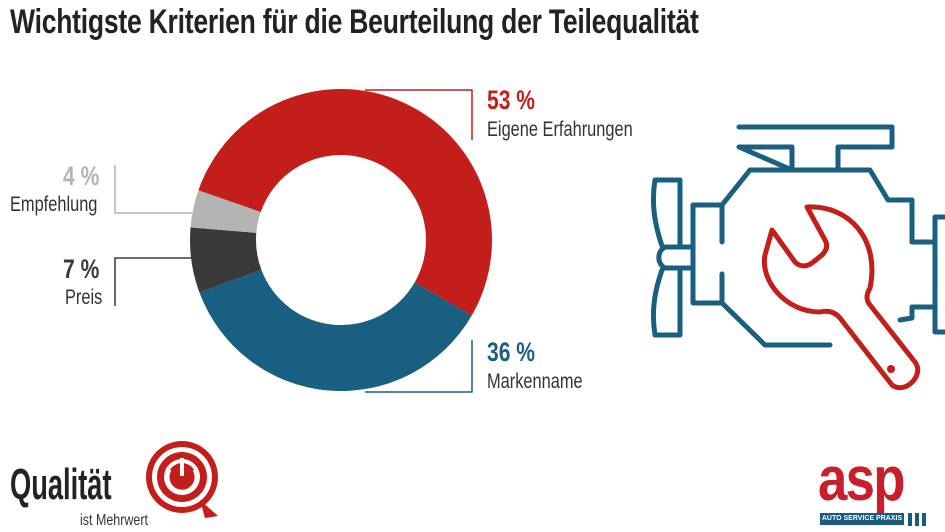  What do you see at coordinates (81, 269) in the screenshot?
I see `value-label-preis: 7 %` at bounding box center [81, 269].